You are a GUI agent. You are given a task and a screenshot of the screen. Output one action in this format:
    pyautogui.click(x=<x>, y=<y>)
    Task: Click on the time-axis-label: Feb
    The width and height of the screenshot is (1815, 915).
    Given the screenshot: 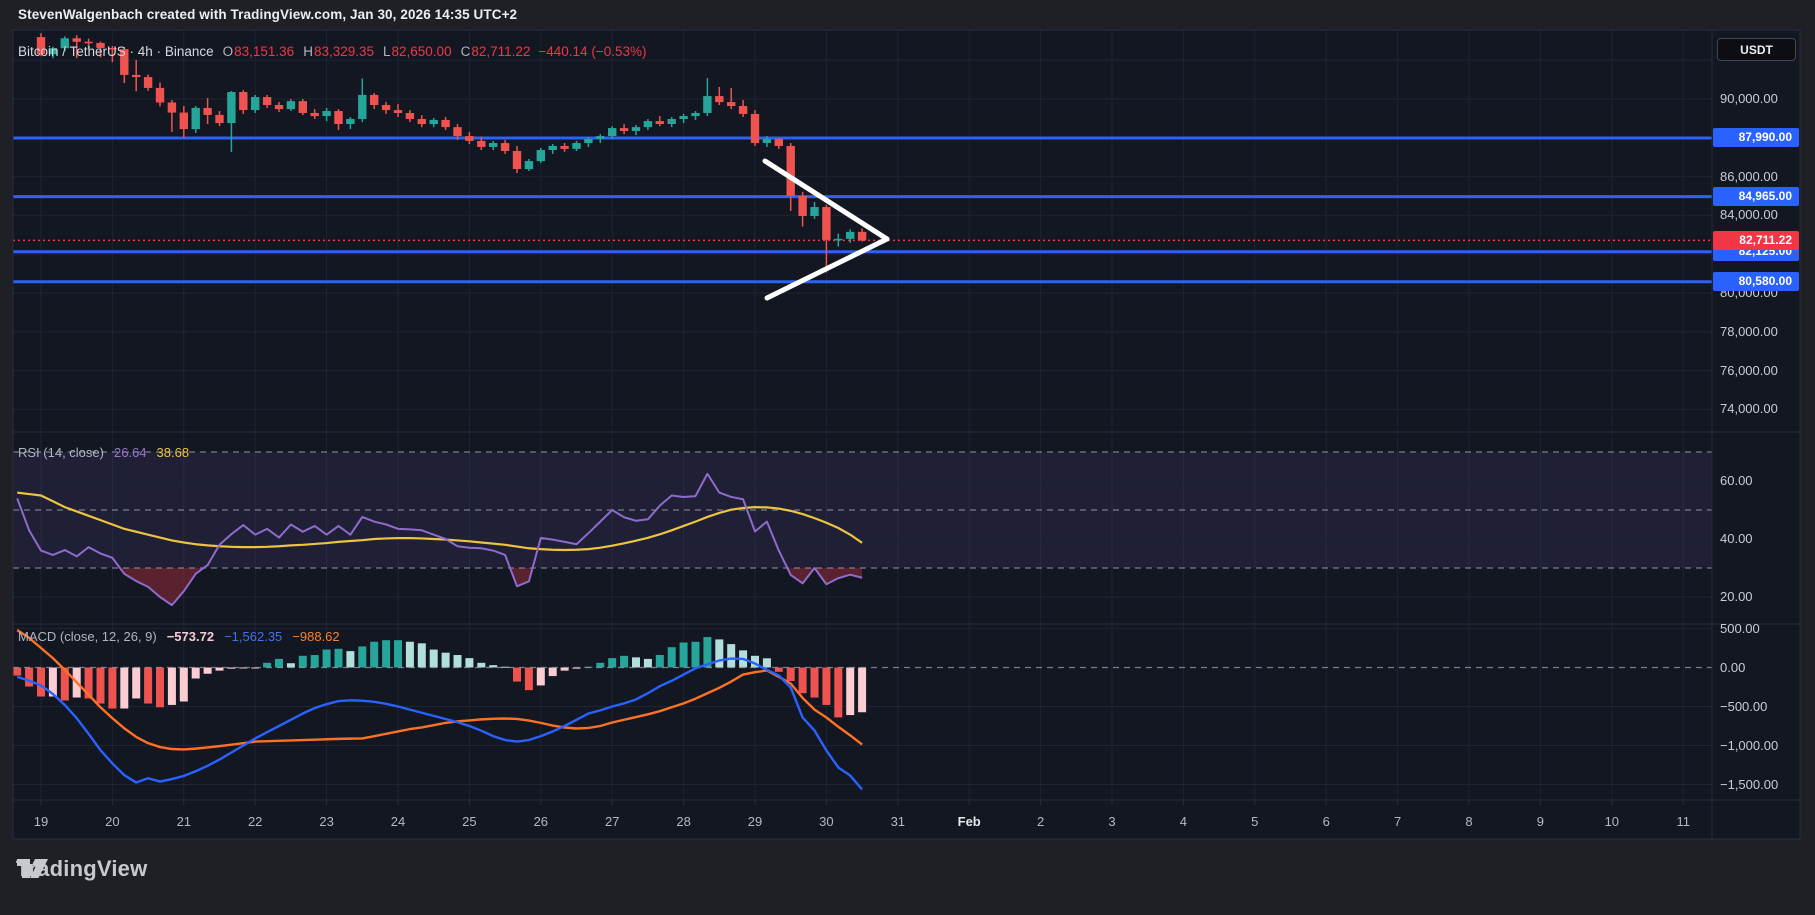 What is the action you would take?
    pyautogui.click(x=969, y=821)
    